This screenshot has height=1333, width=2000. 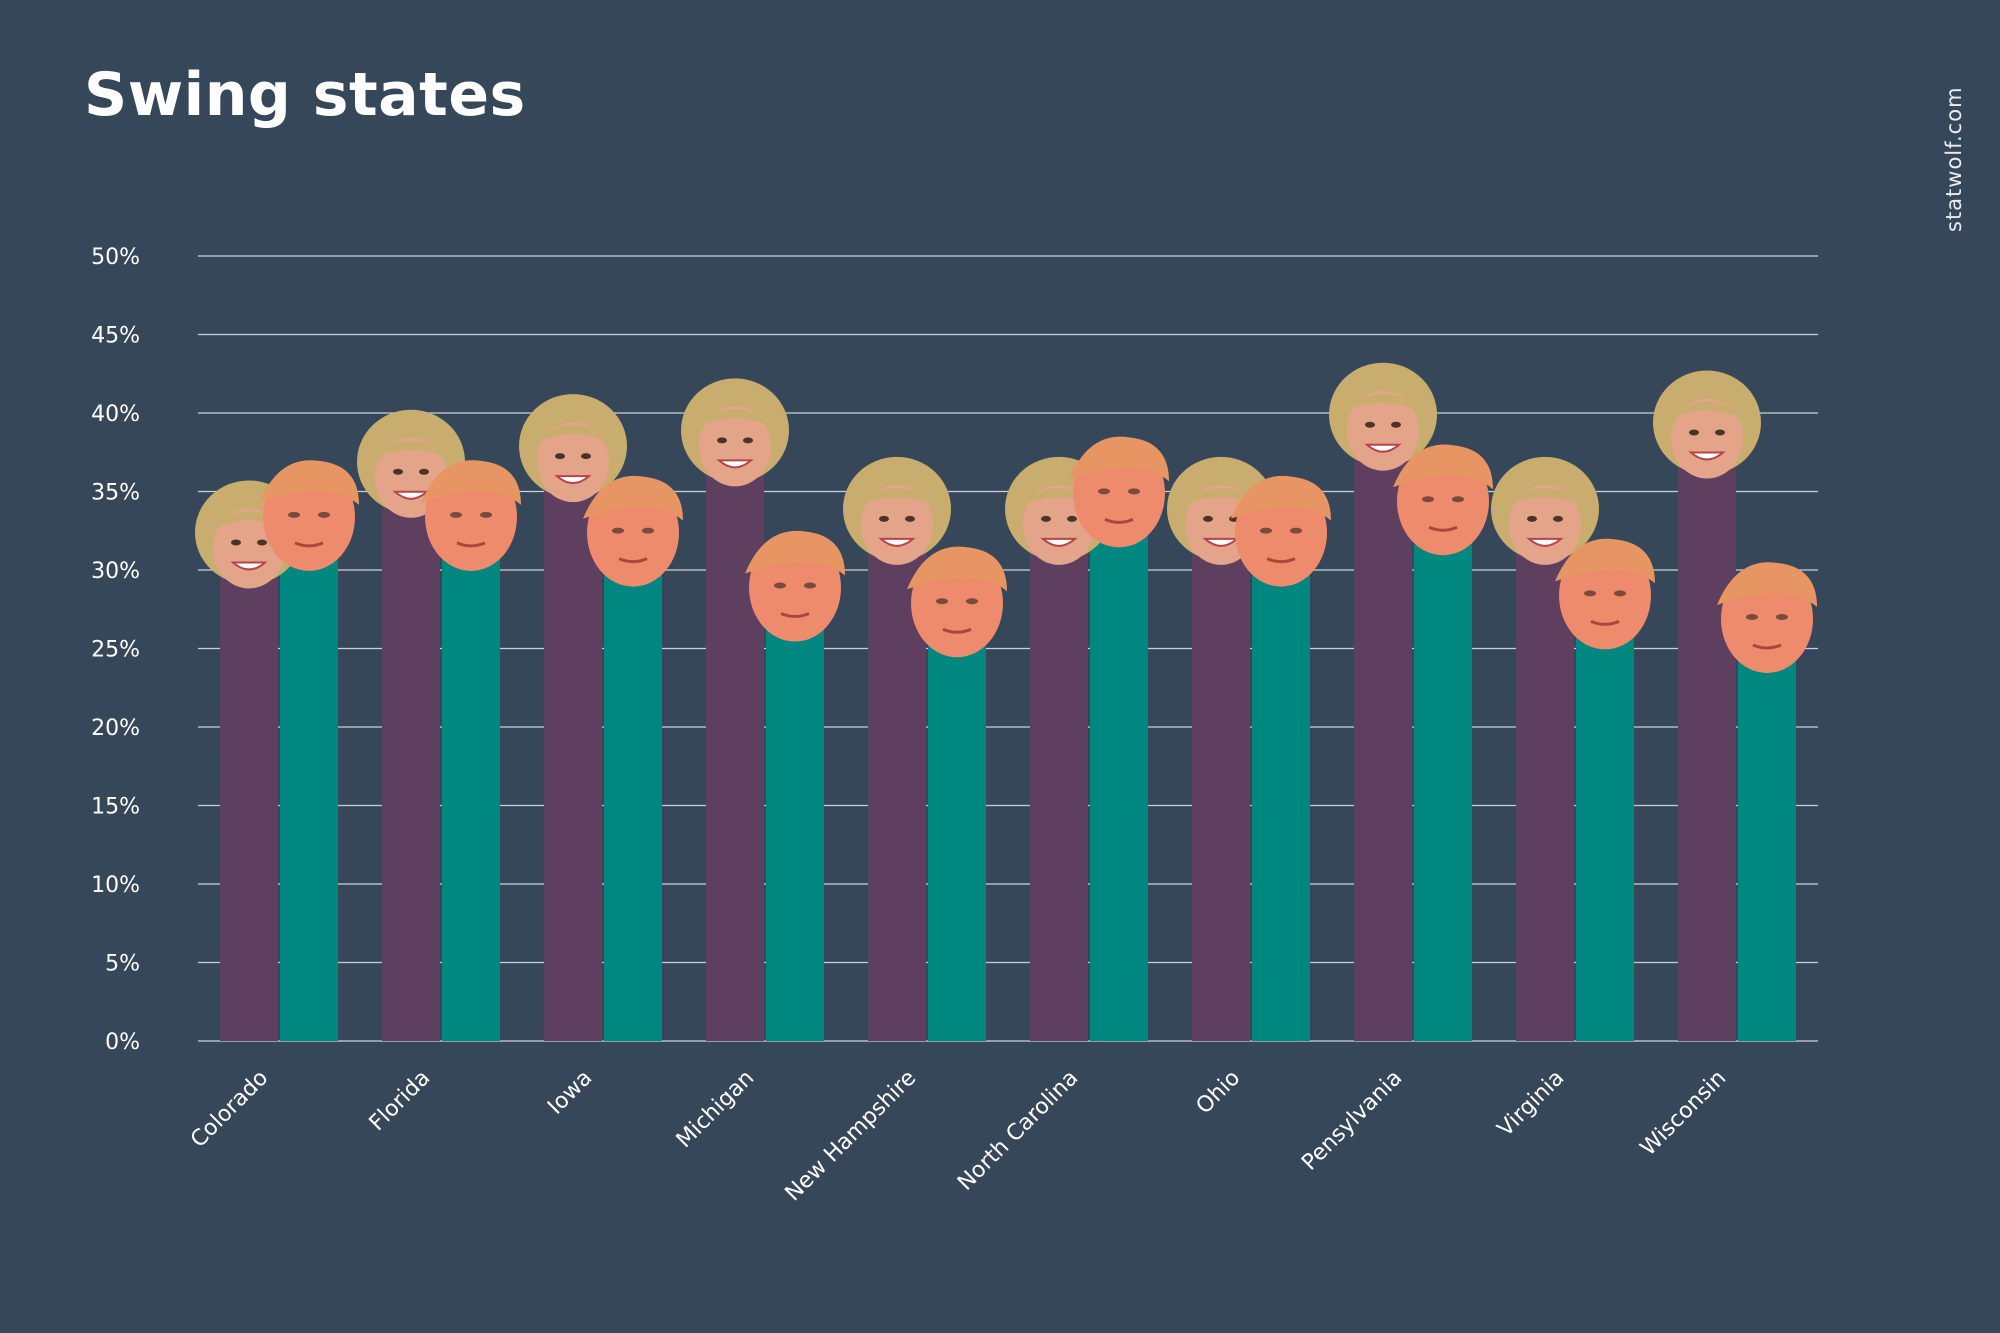 What do you see at coordinates (115, 885) in the screenshot?
I see `y-tick-label: 10%` at bounding box center [115, 885].